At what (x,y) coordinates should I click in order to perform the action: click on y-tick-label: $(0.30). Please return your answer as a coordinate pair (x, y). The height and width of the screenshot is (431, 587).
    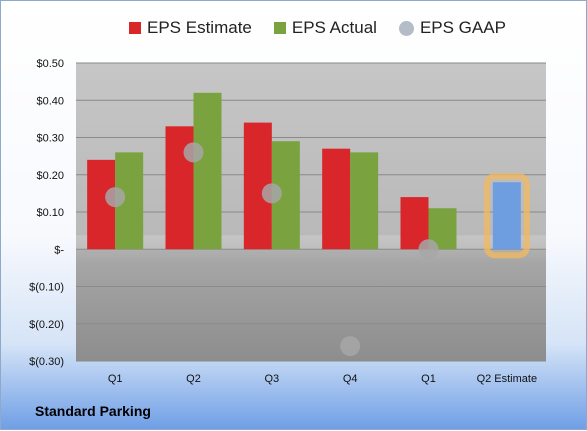
    Looking at the image, I should click on (46, 362).